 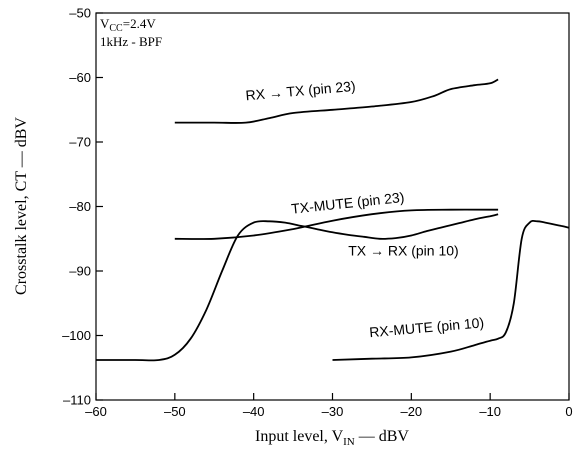 What do you see at coordinates (349, 442) in the screenshot?
I see `x-axis-label-sub: IN` at bounding box center [349, 442].